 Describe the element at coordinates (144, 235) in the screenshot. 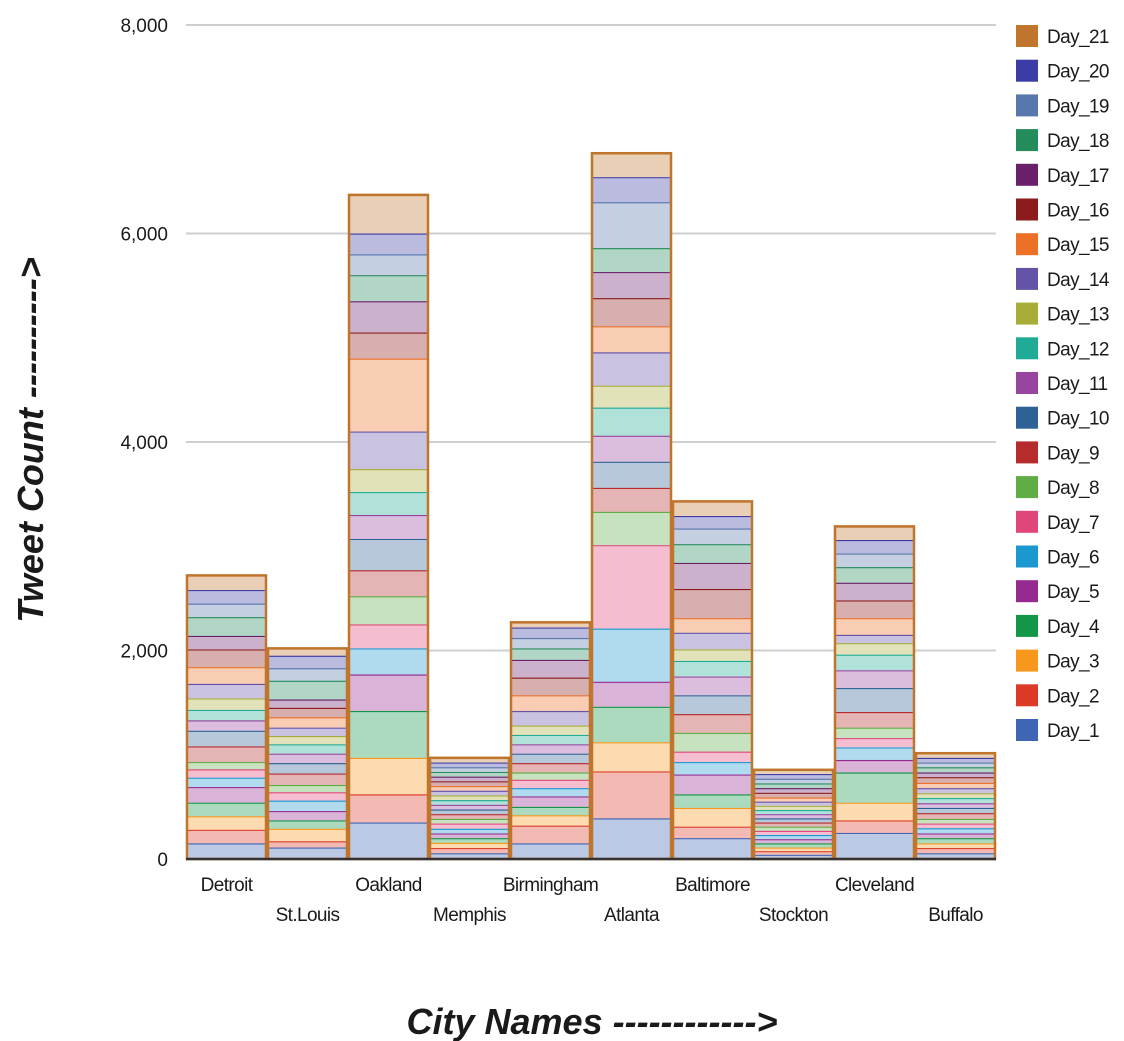

I see `y-tick-label: 6,000` at that location.